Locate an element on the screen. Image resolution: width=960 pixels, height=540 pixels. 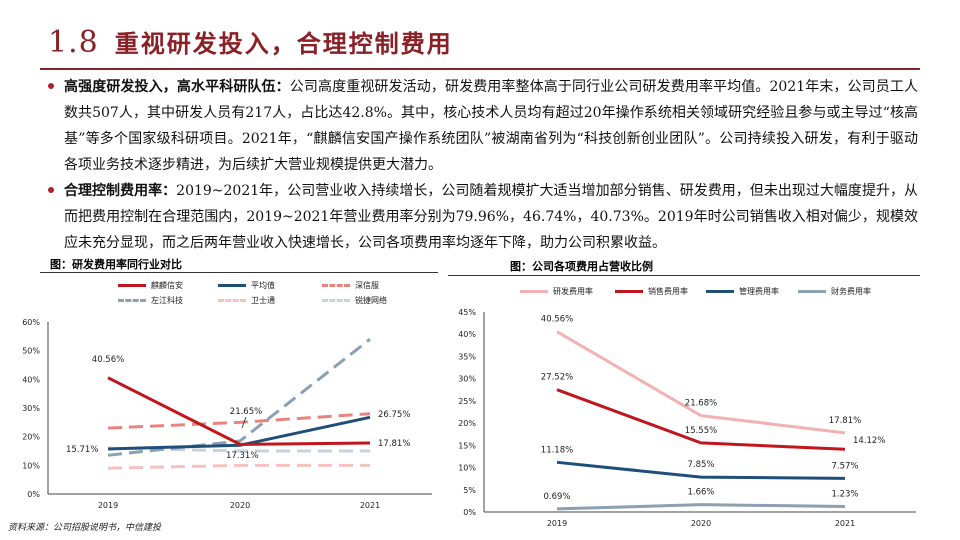
legend-label: 管理费用率 is located at coordinates (759, 291).